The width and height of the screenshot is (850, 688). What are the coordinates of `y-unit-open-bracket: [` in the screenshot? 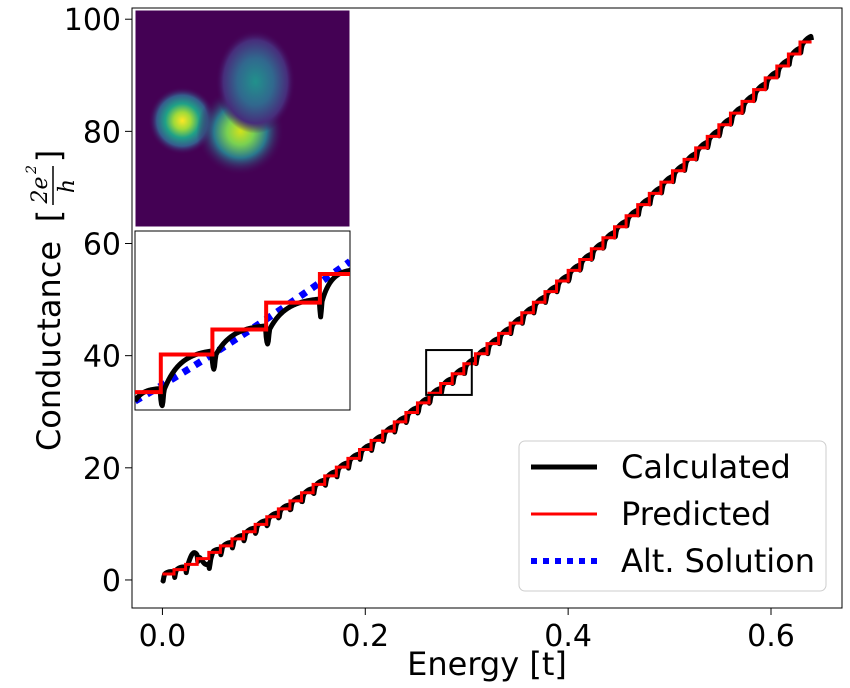 It's located at (49, 216).